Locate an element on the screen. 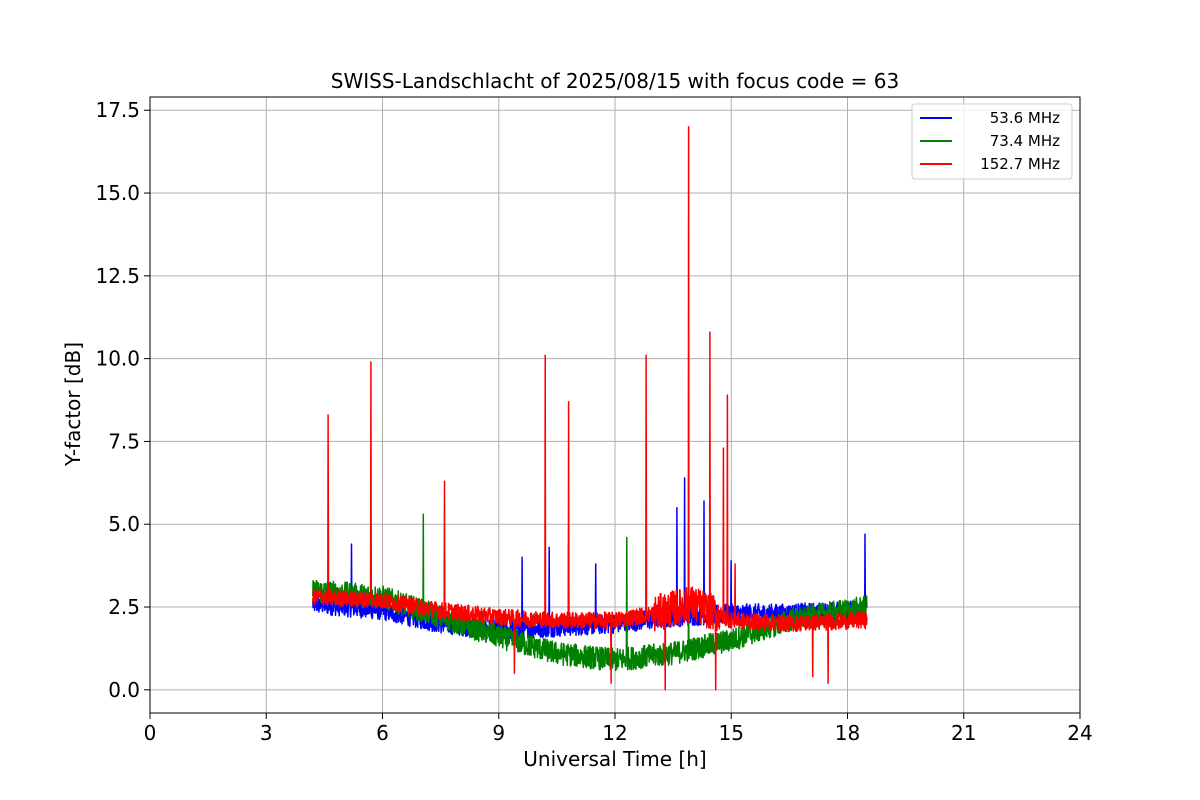 The height and width of the screenshot is (800, 1200). y-tick-label: 0.0 is located at coordinates (124, 690).